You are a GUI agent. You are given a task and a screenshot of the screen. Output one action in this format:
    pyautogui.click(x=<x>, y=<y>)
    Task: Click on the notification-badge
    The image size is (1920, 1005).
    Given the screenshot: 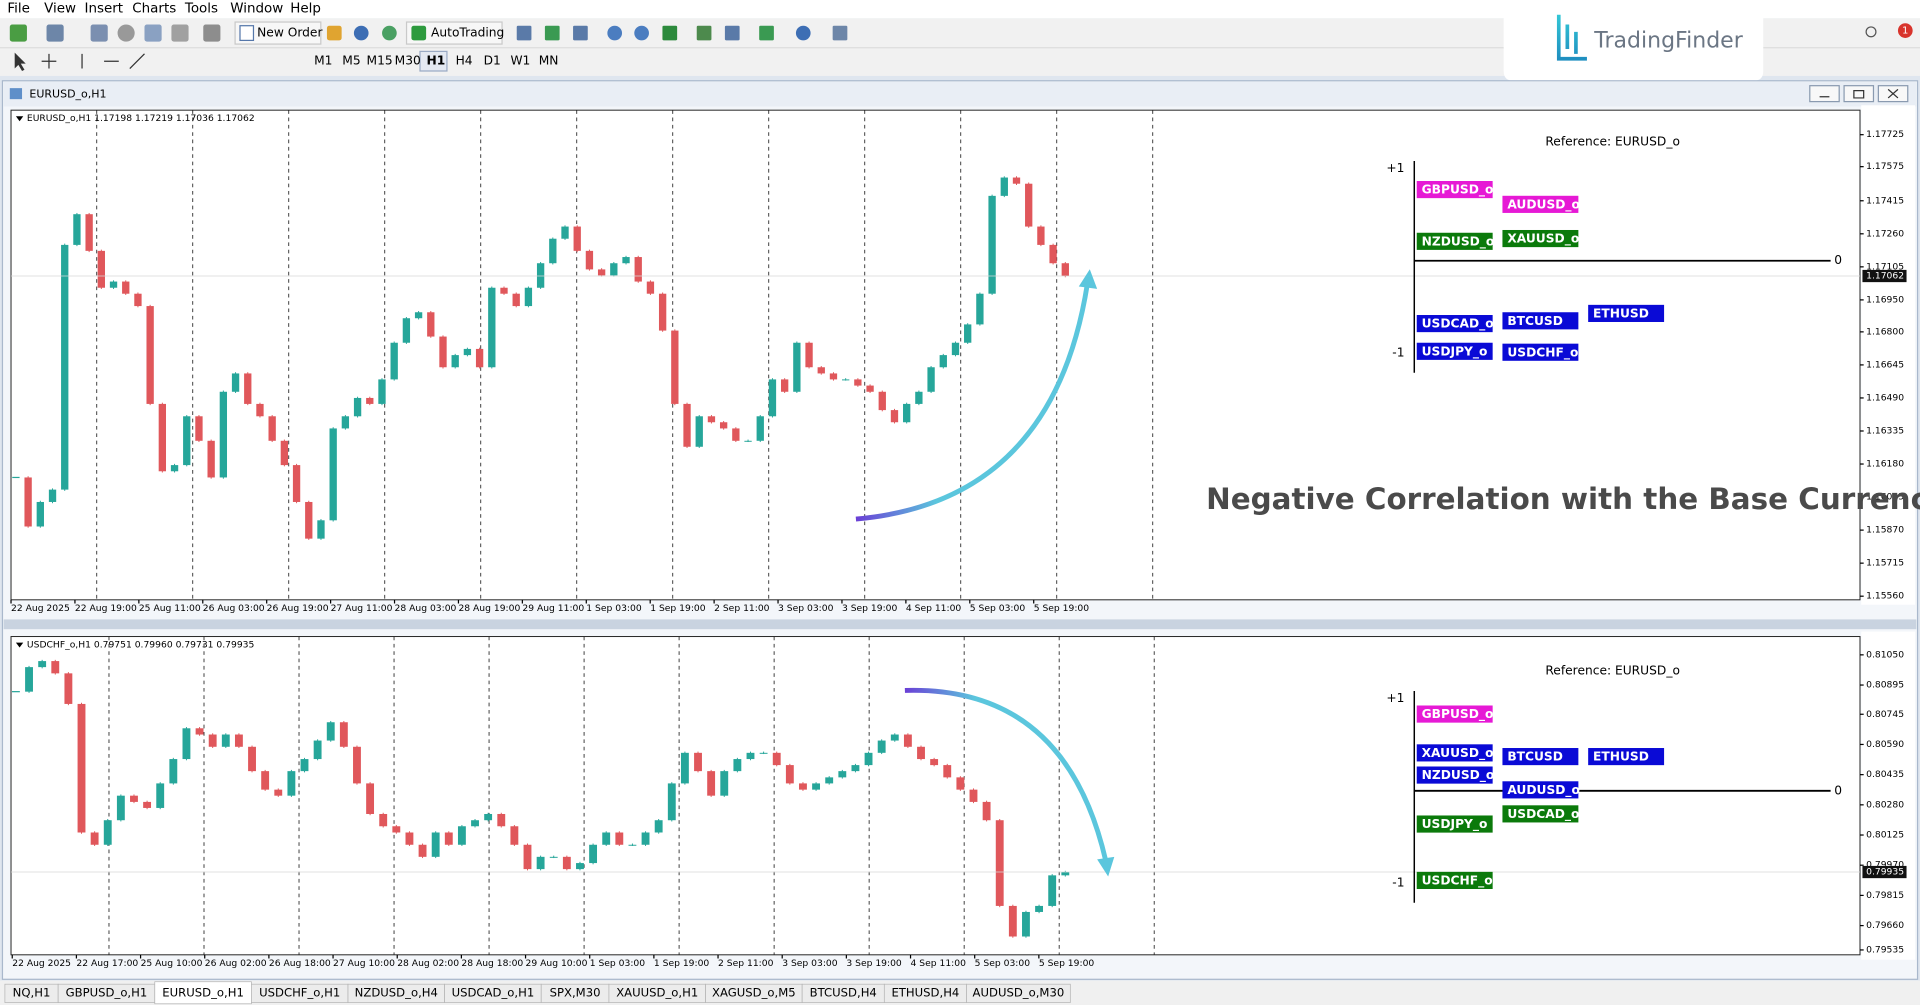 What is the action you would take?
    pyautogui.click(x=1905, y=30)
    